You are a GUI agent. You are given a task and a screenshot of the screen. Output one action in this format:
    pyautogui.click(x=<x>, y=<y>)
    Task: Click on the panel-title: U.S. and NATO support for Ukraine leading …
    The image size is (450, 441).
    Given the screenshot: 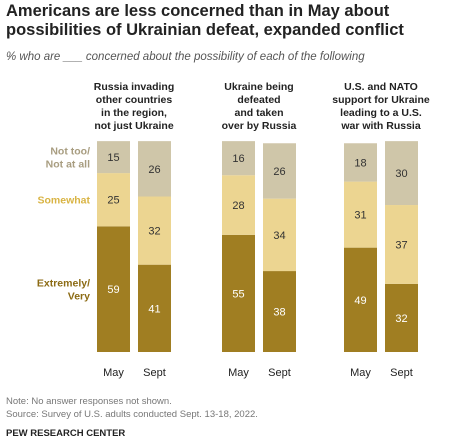 What is the action you would take?
    pyautogui.click(x=381, y=106)
    